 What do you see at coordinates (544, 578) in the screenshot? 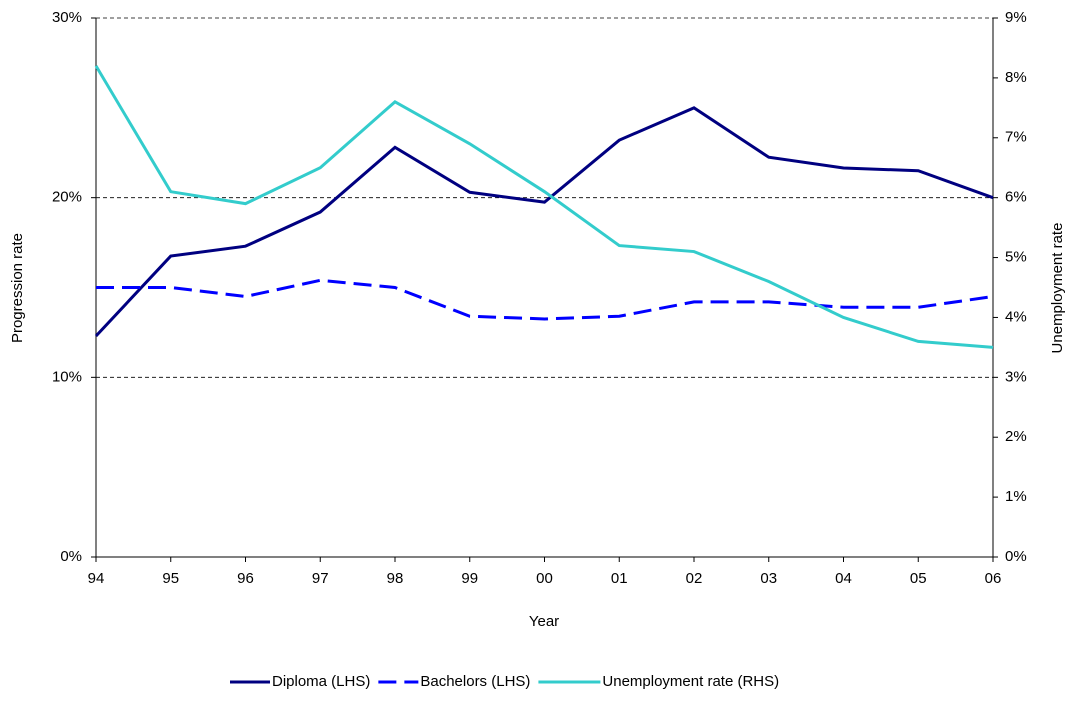
I see `x-tick-label: 00` at bounding box center [544, 578].